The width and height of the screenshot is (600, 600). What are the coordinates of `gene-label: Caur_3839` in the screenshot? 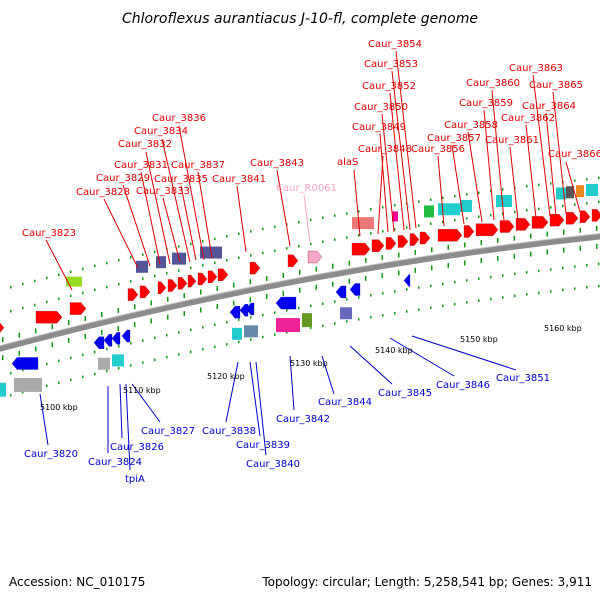 It's located at (263, 445).